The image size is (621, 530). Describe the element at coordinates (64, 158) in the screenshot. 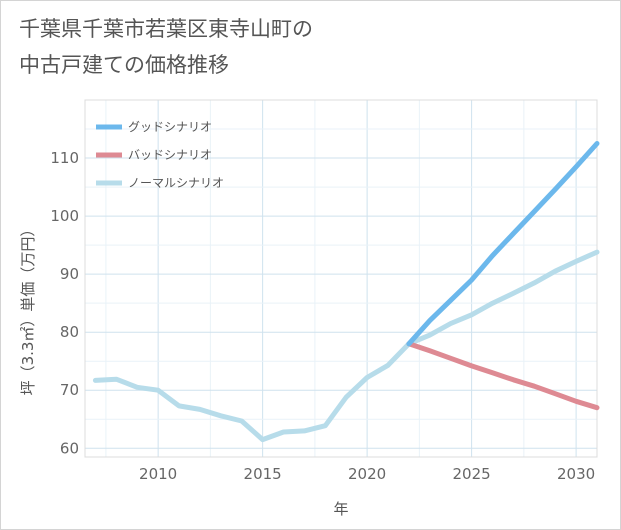

I see `y-tick-label: 110` at that location.